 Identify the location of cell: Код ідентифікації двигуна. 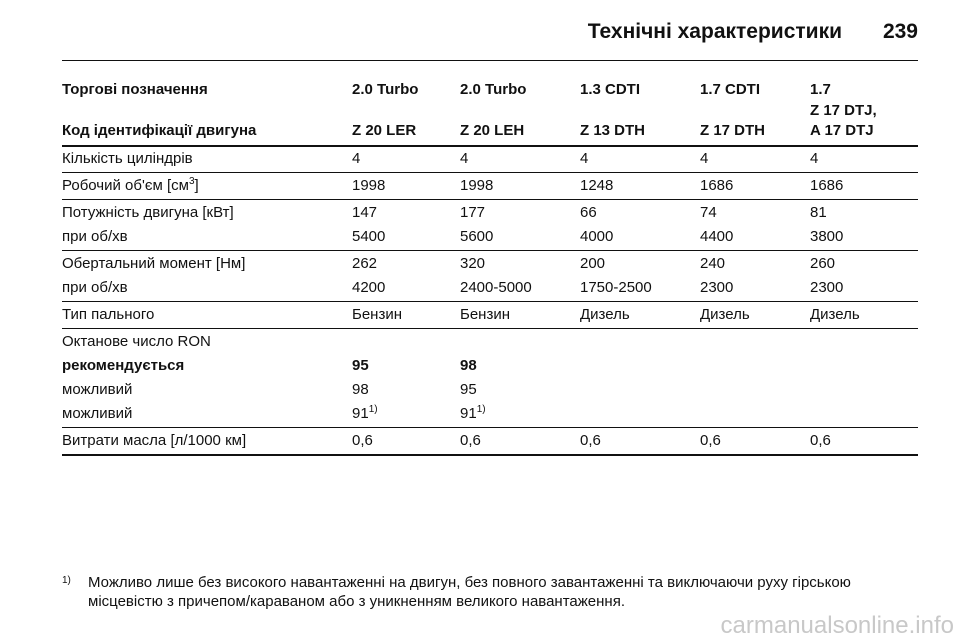
(159, 130).